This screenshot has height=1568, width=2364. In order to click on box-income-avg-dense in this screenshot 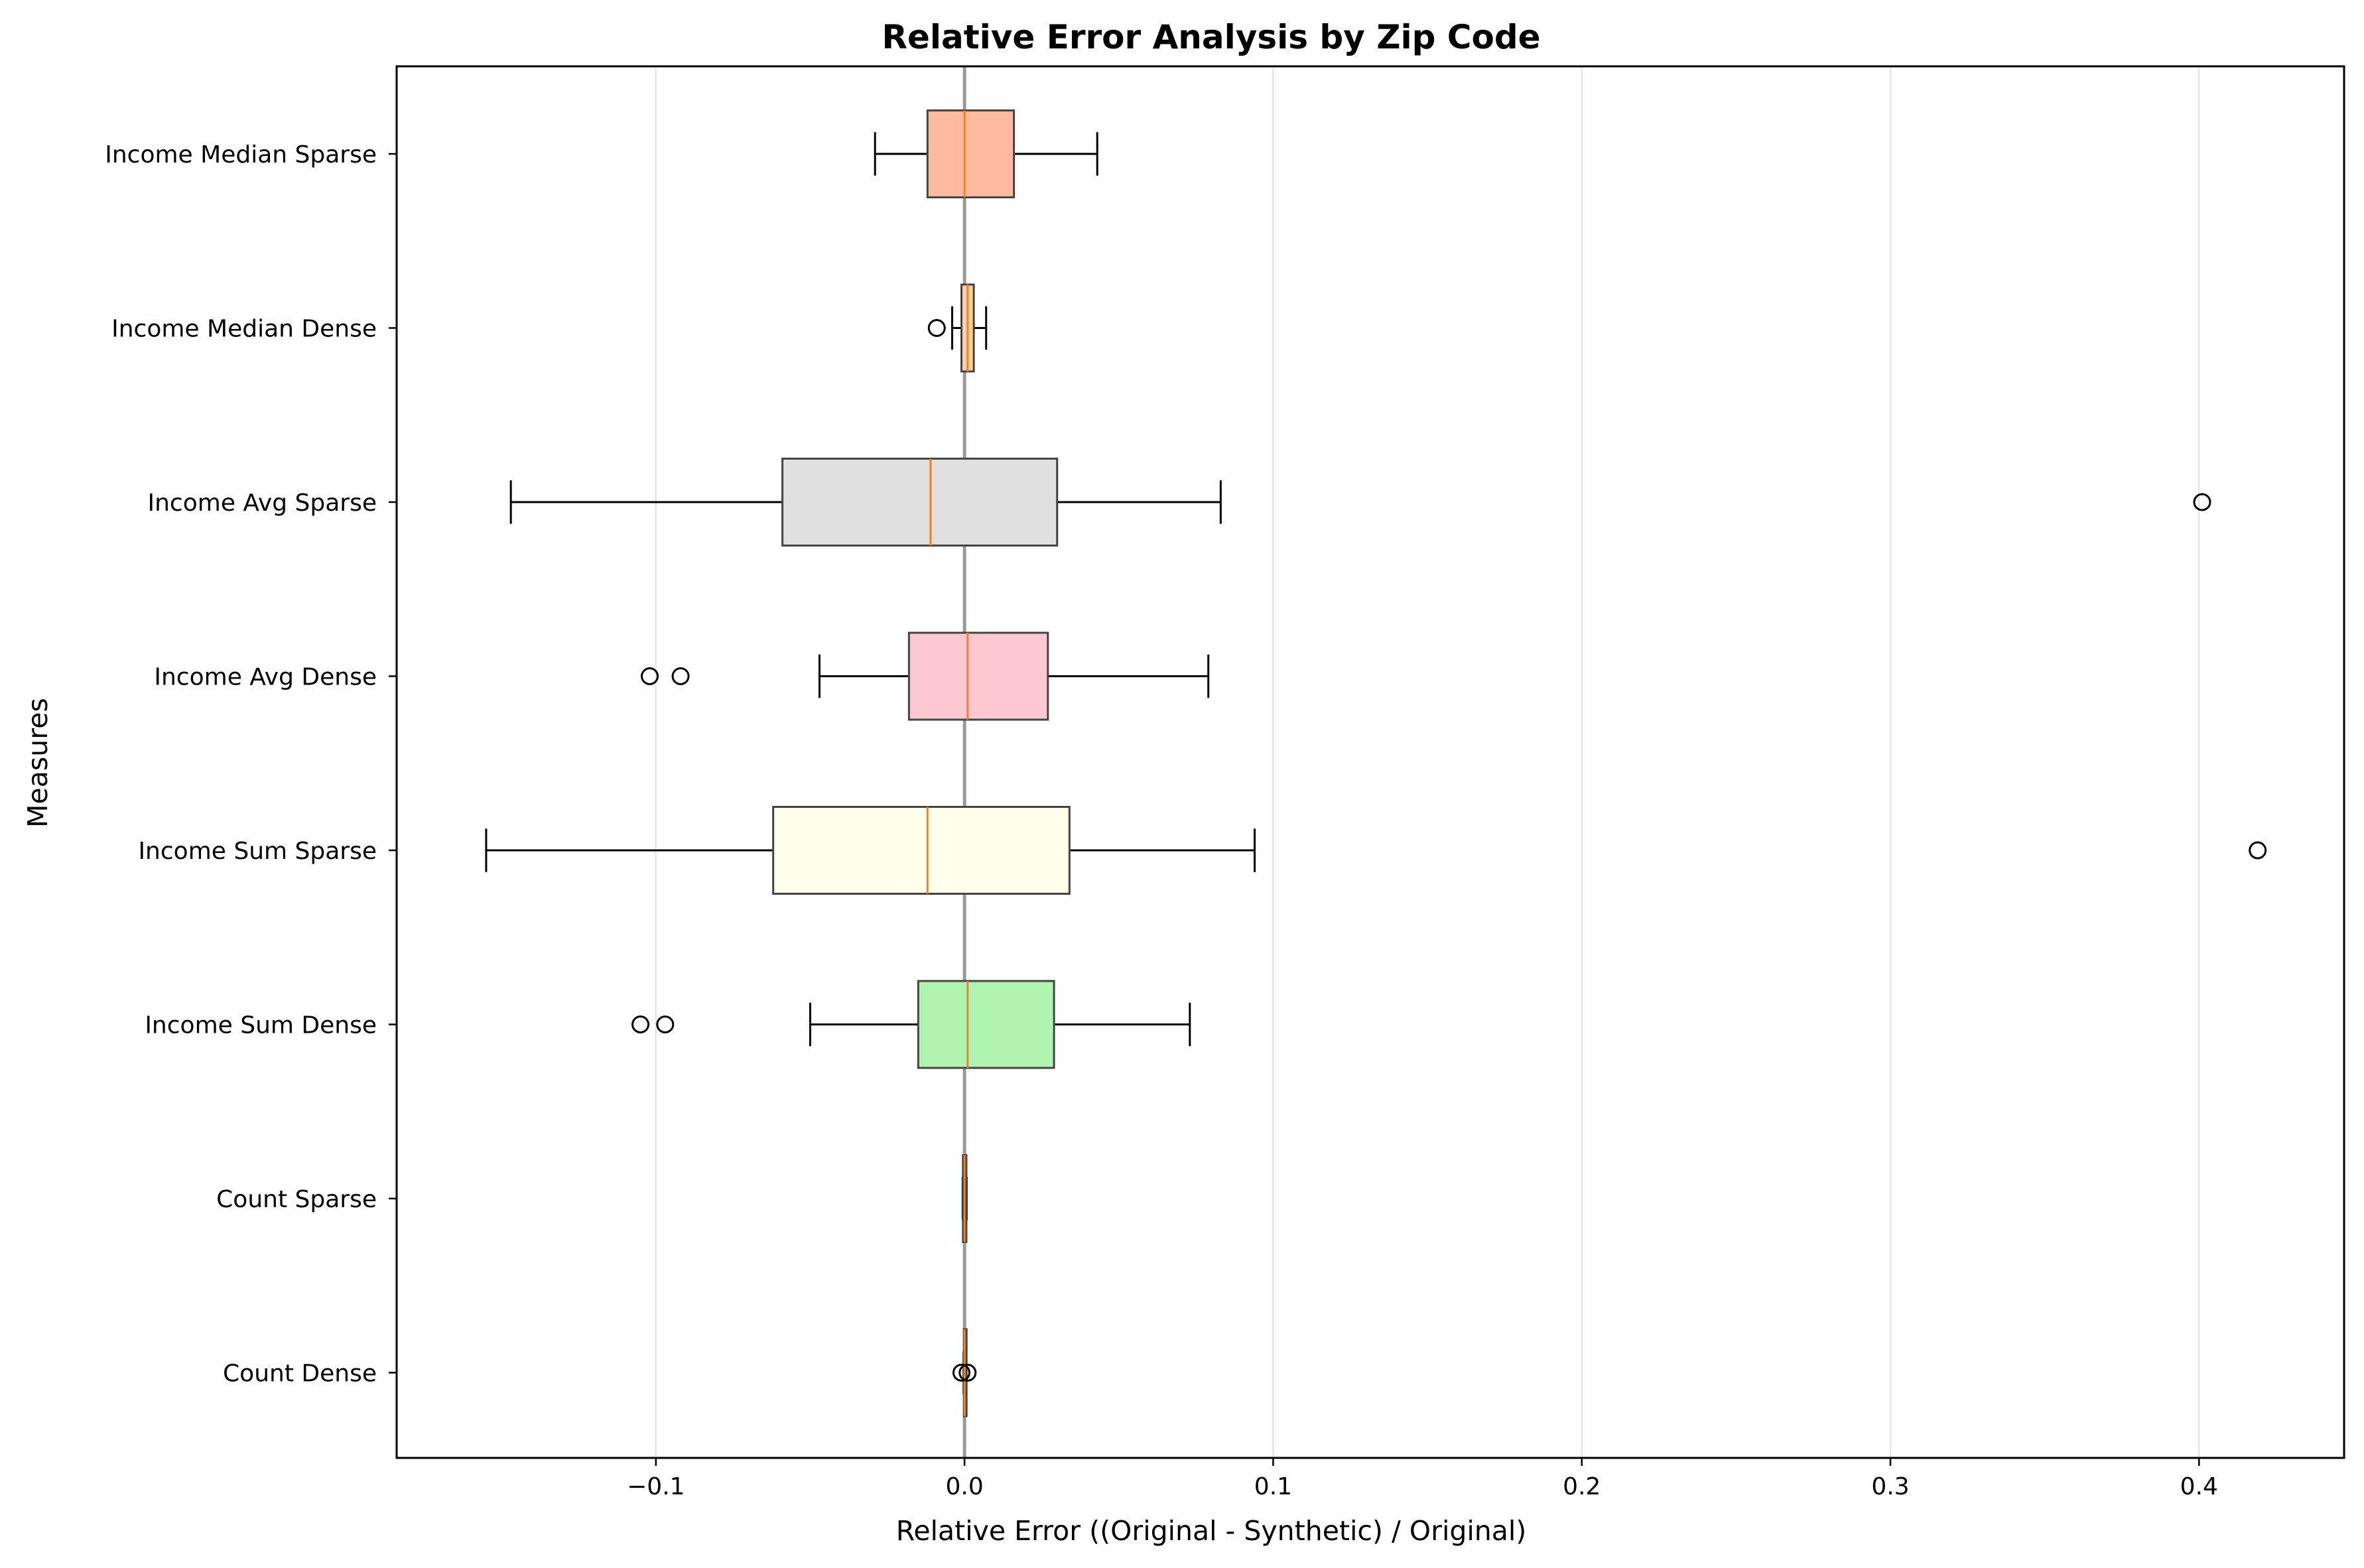, I will do `click(925, 676)`.